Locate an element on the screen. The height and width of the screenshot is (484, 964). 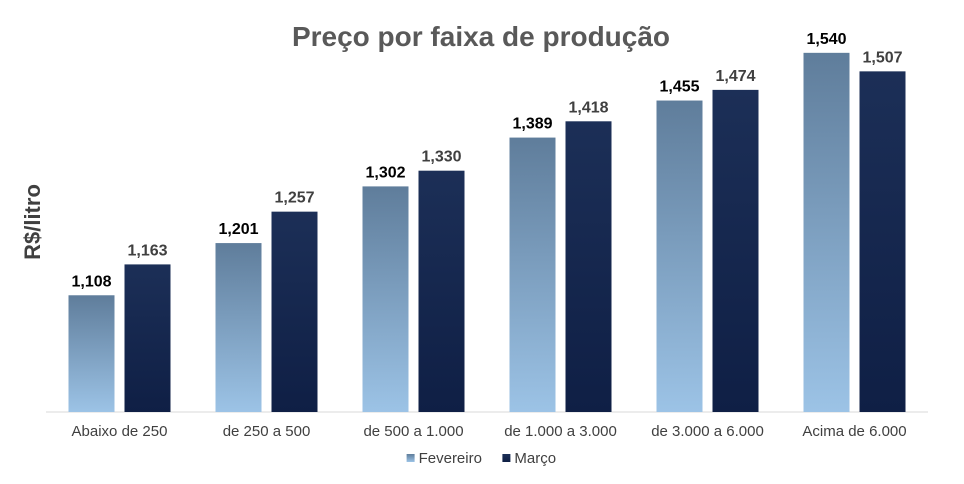
legend: Fevereiro Março is located at coordinates (481, 458).